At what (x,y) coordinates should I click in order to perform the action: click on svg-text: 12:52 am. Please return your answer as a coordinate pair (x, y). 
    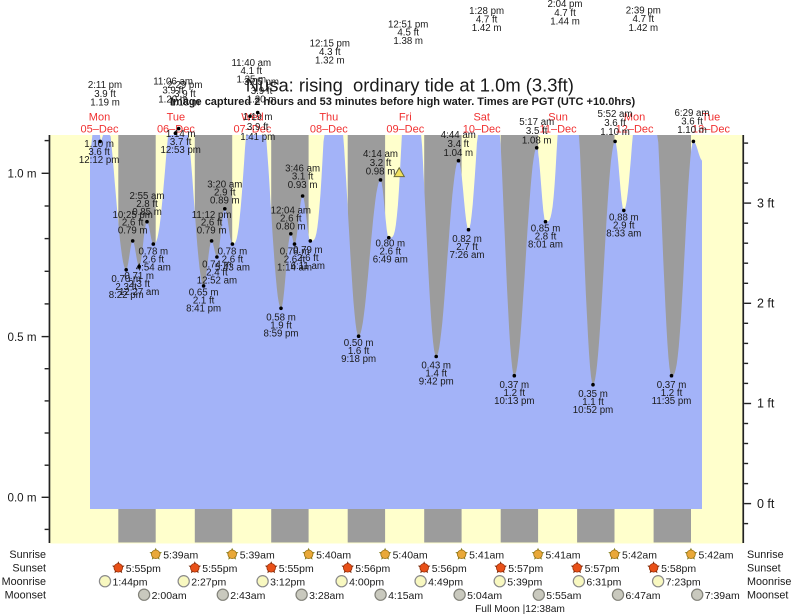
    Looking at the image, I should click on (217, 280).